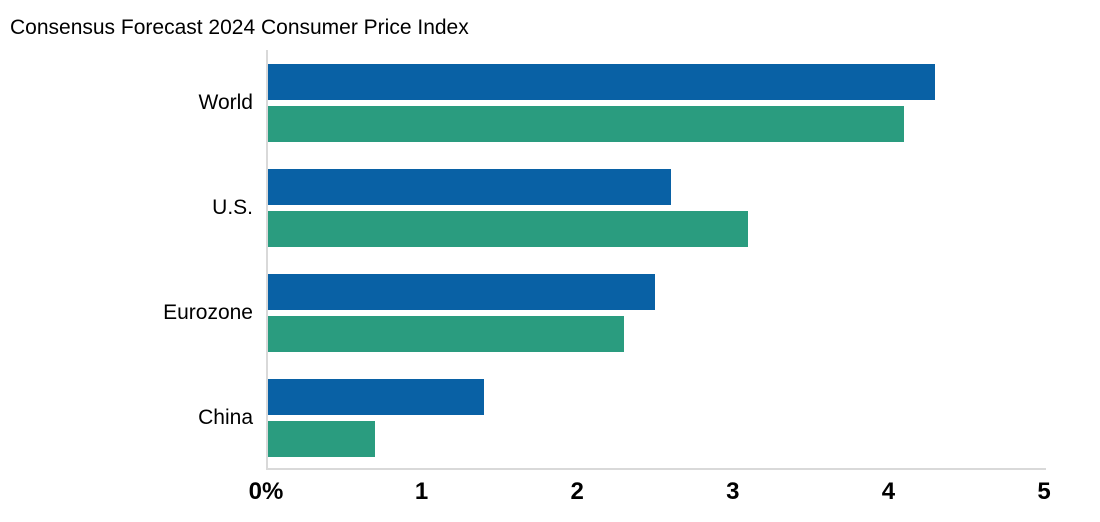 The width and height of the screenshot is (1100, 522). Describe the element at coordinates (577, 491) in the screenshot. I see `x-tick-label: 2` at that location.